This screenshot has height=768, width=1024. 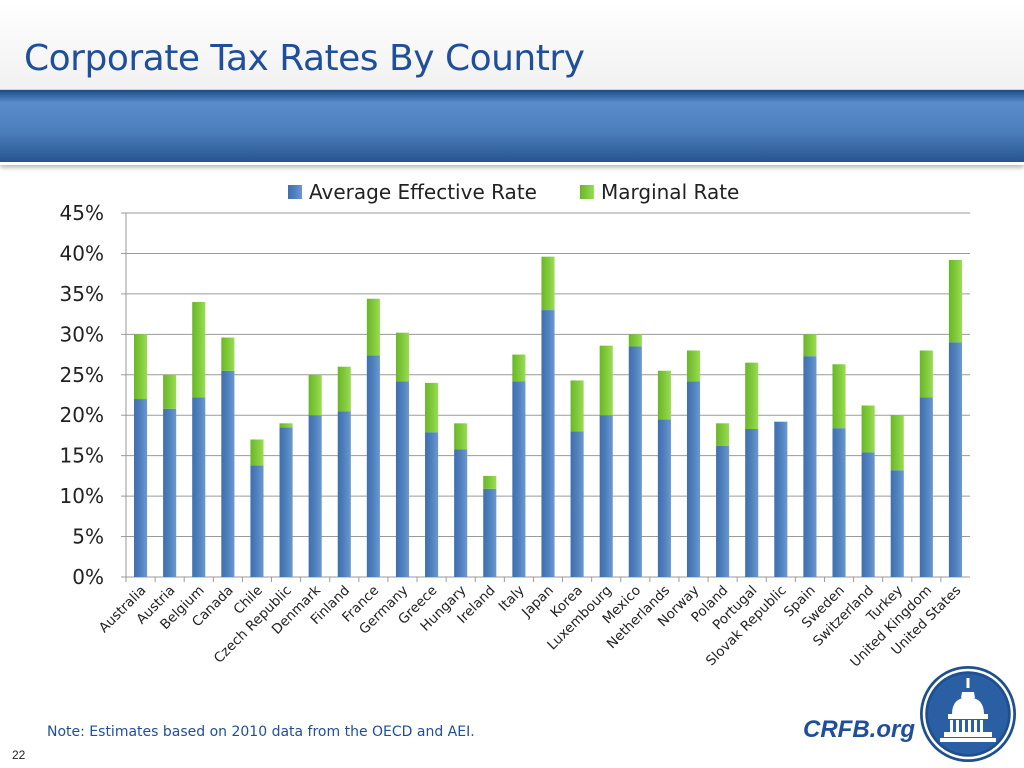 What do you see at coordinates (19, 755) in the screenshot?
I see `page-number: 22` at bounding box center [19, 755].